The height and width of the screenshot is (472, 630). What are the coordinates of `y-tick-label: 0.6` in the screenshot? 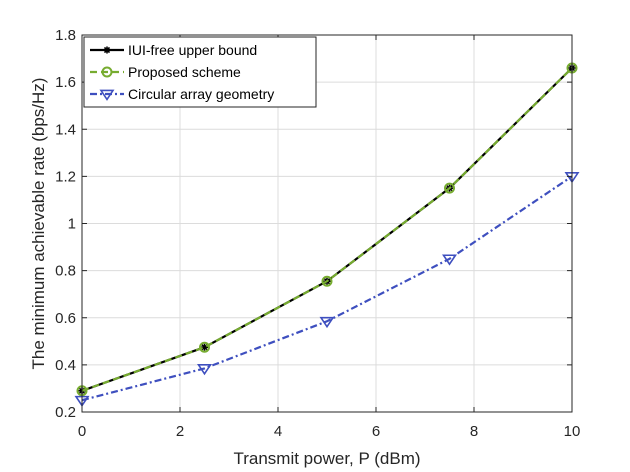 It's located at (65, 318).